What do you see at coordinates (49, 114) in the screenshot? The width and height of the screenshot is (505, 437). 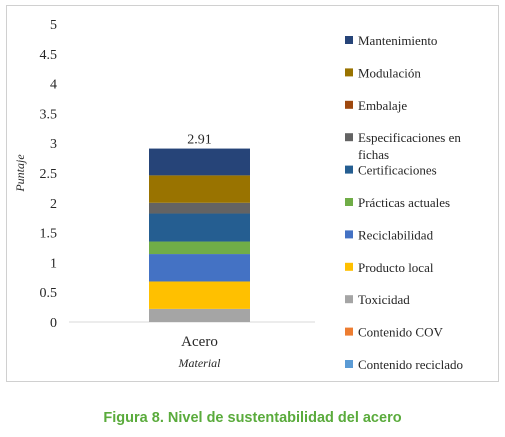 I see `y-tick-label: 3.5` at bounding box center [49, 114].